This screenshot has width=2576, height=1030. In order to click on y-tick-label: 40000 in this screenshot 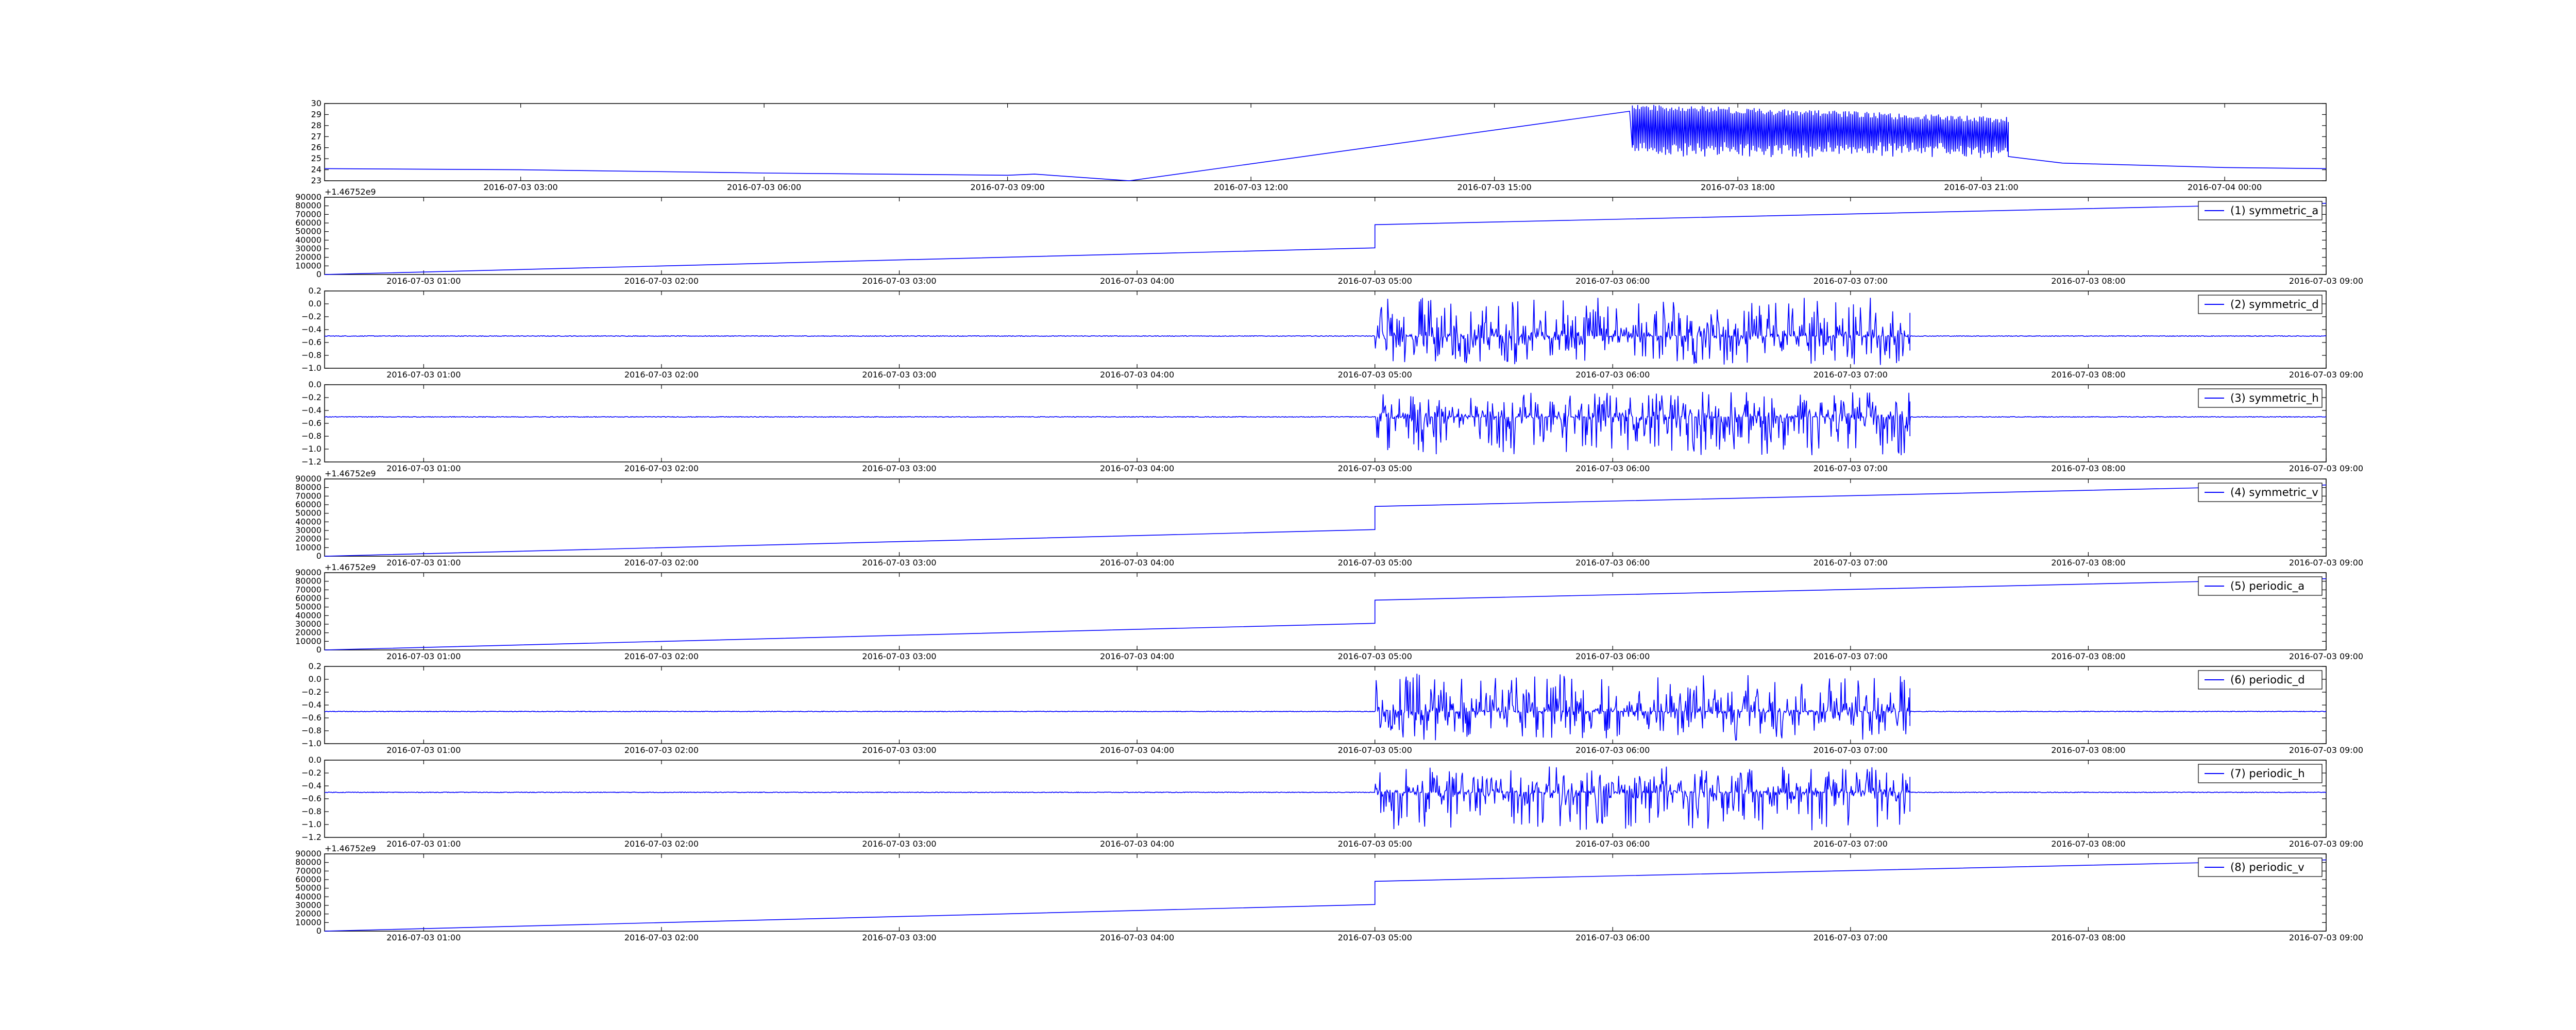, I will do `click(308, 615)`.